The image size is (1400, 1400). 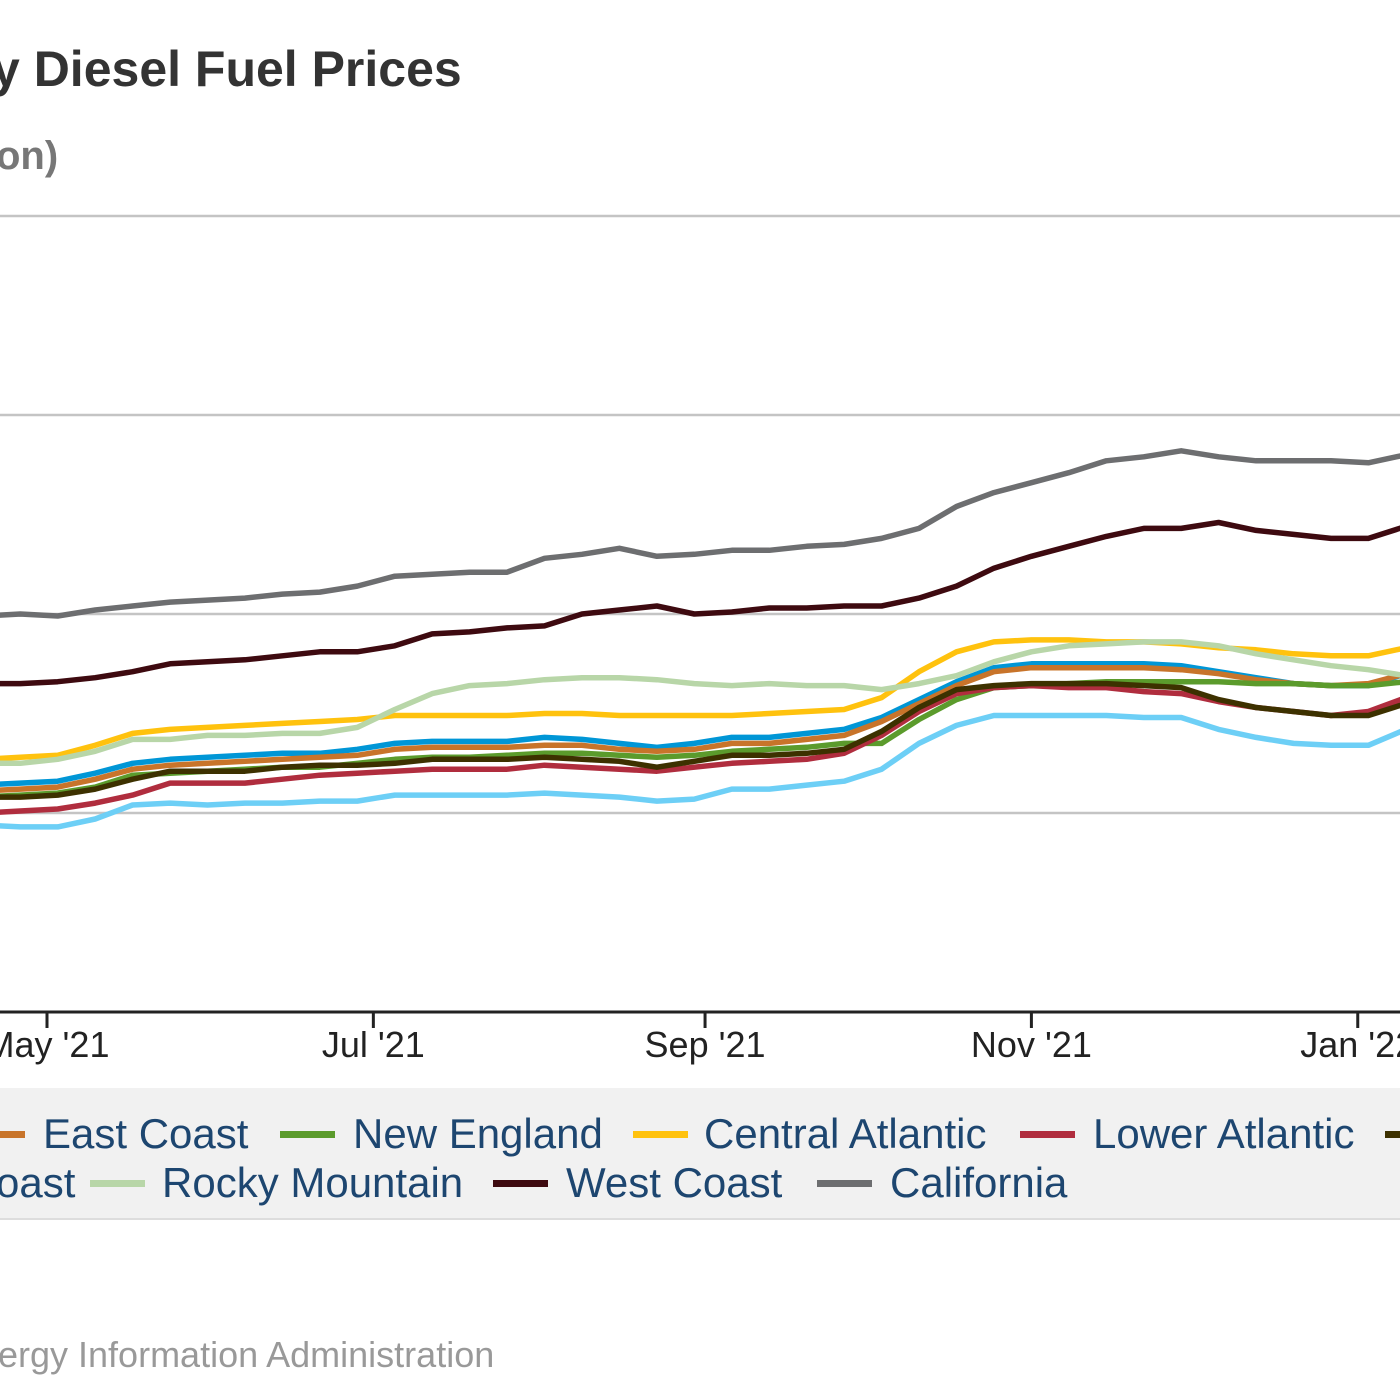 What do you see at coordinates (231, 69) in the screenshot?
I see `chart-title: y Diesel Fuel Prices` at bounding box center [231, 69].